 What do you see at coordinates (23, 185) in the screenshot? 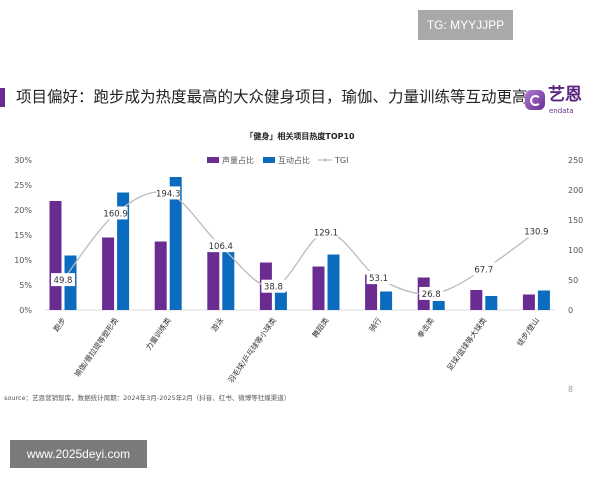
I see `left-axis-tick-label: 25%` at bounding box center [23, 185].